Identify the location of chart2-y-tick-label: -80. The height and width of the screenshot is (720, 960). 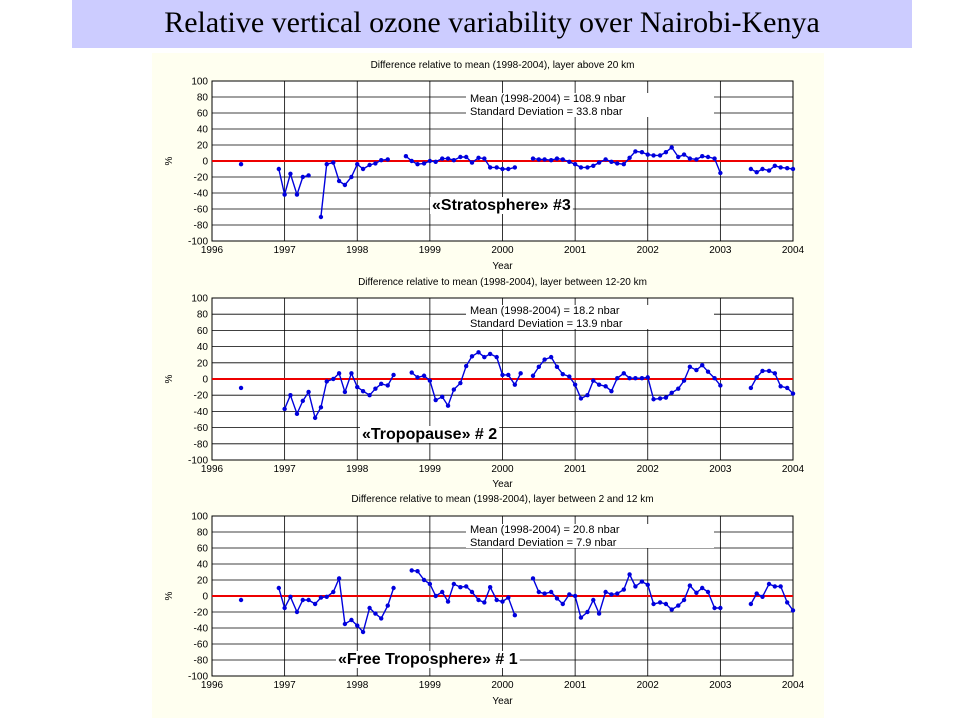
(201, 444).